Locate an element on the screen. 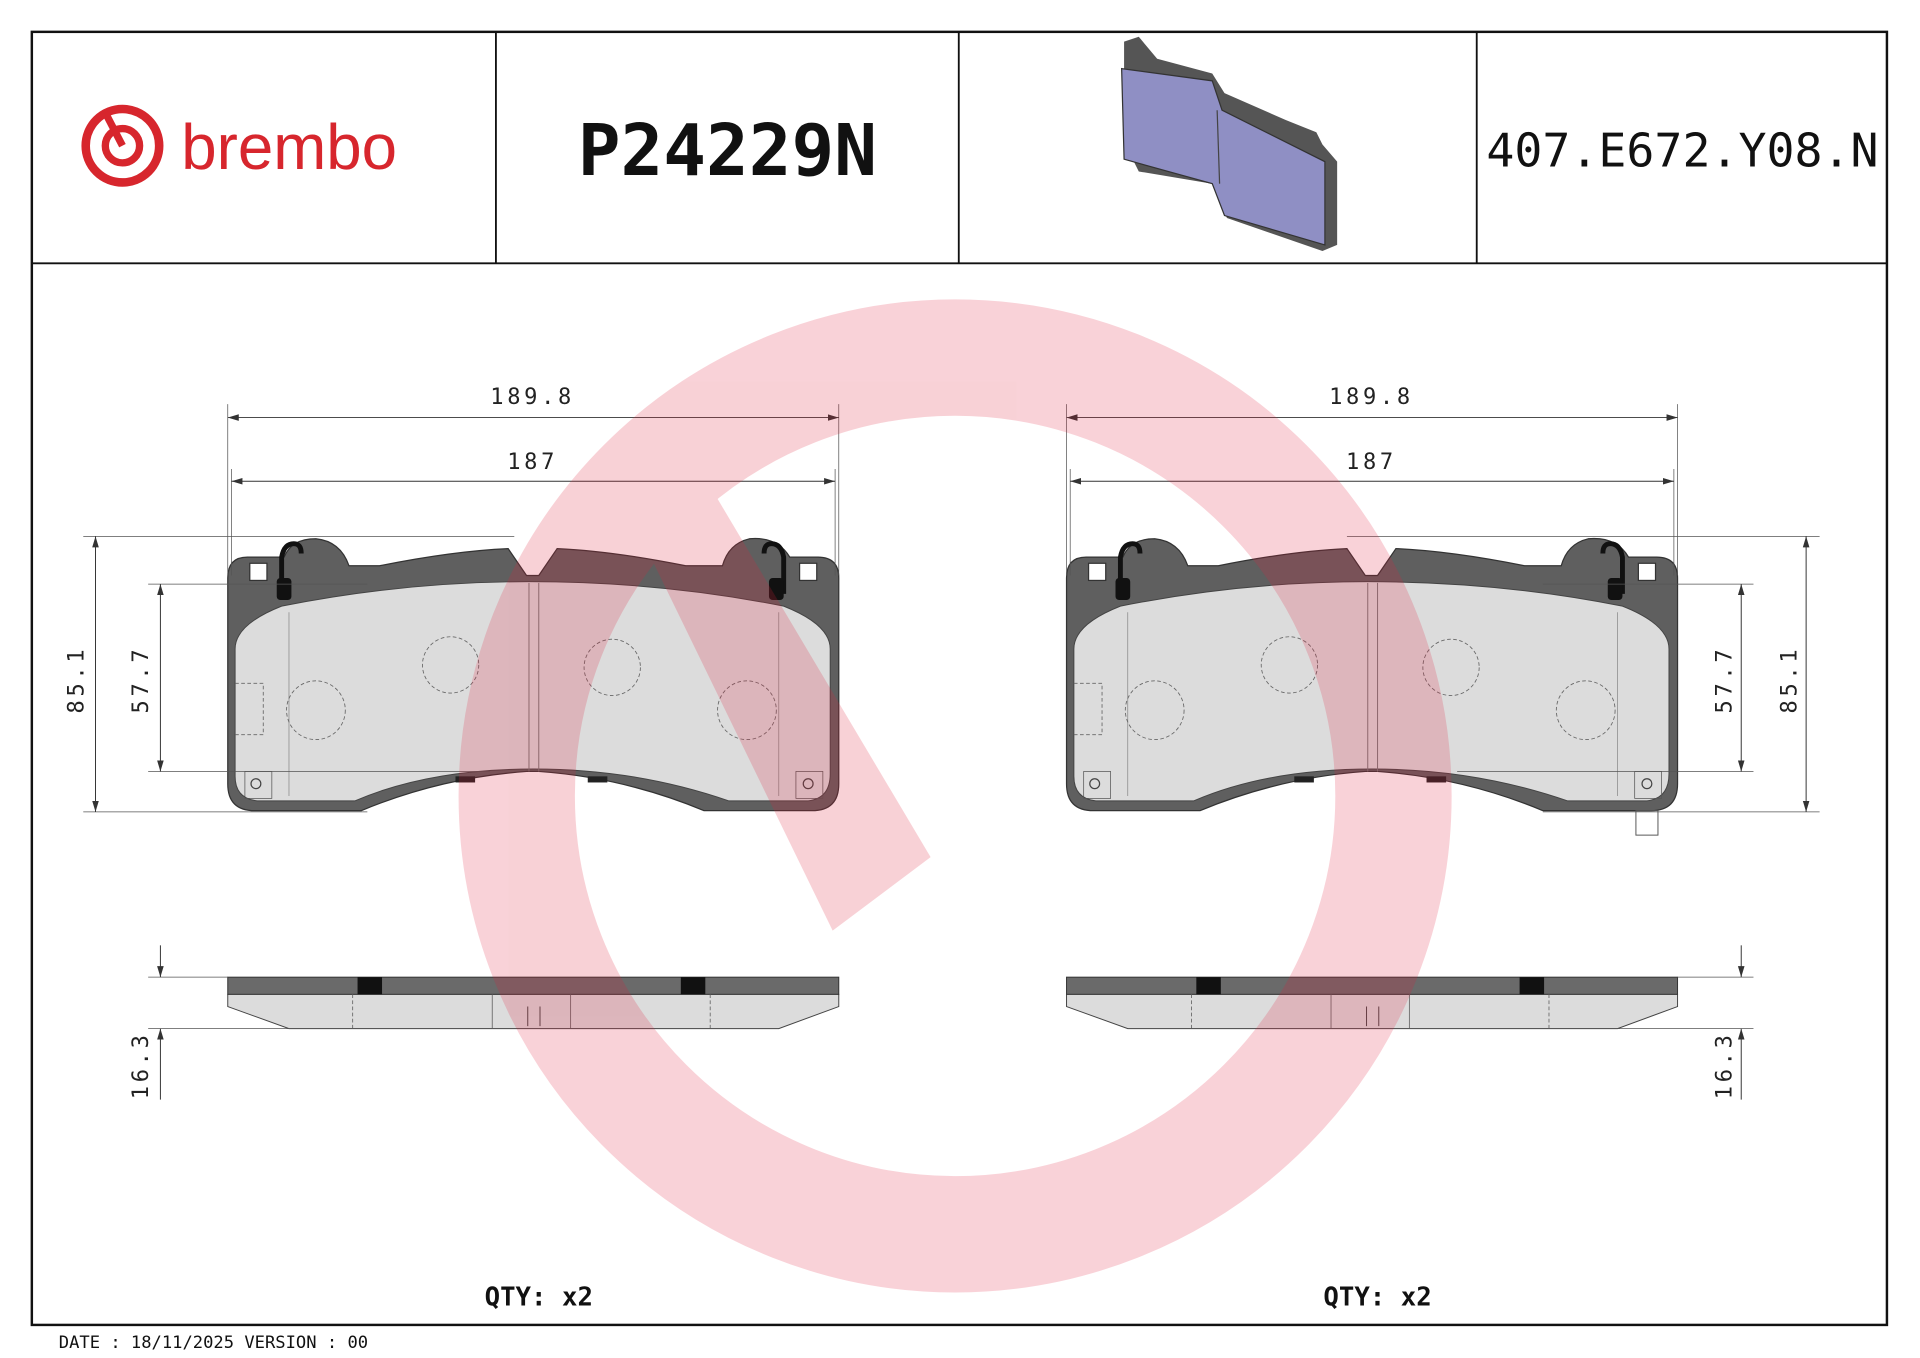 This screenshot has height=1358, width=1920. pad-view-right-part is located at coordinates (1647, 823).